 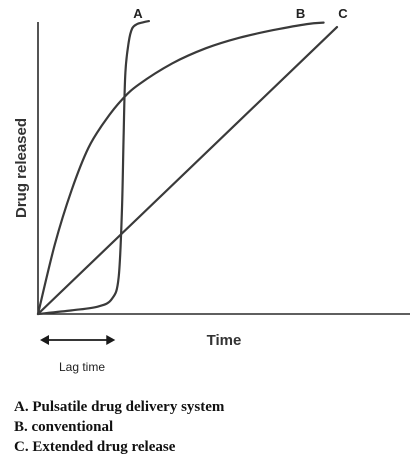 I want to click on legend-item-a: A. Pulsatile drug delivery system, so click(x=119, y=407).